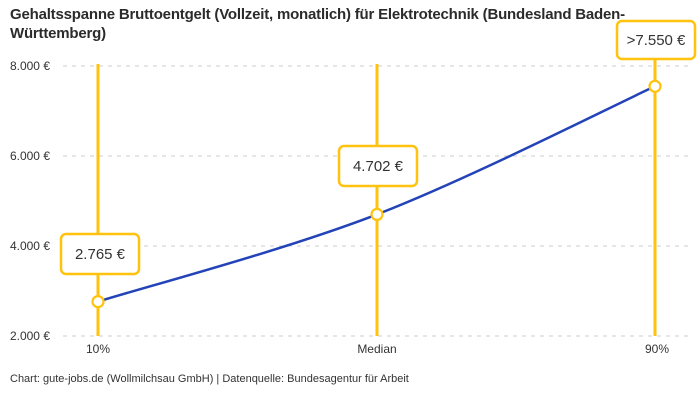 This screenshot has width=700, height=400. What do you see at coordinates (30, 66) in the screenshot?
I see `y-axis-tick-label: 8.000 €` at bounding box center [30, 66].